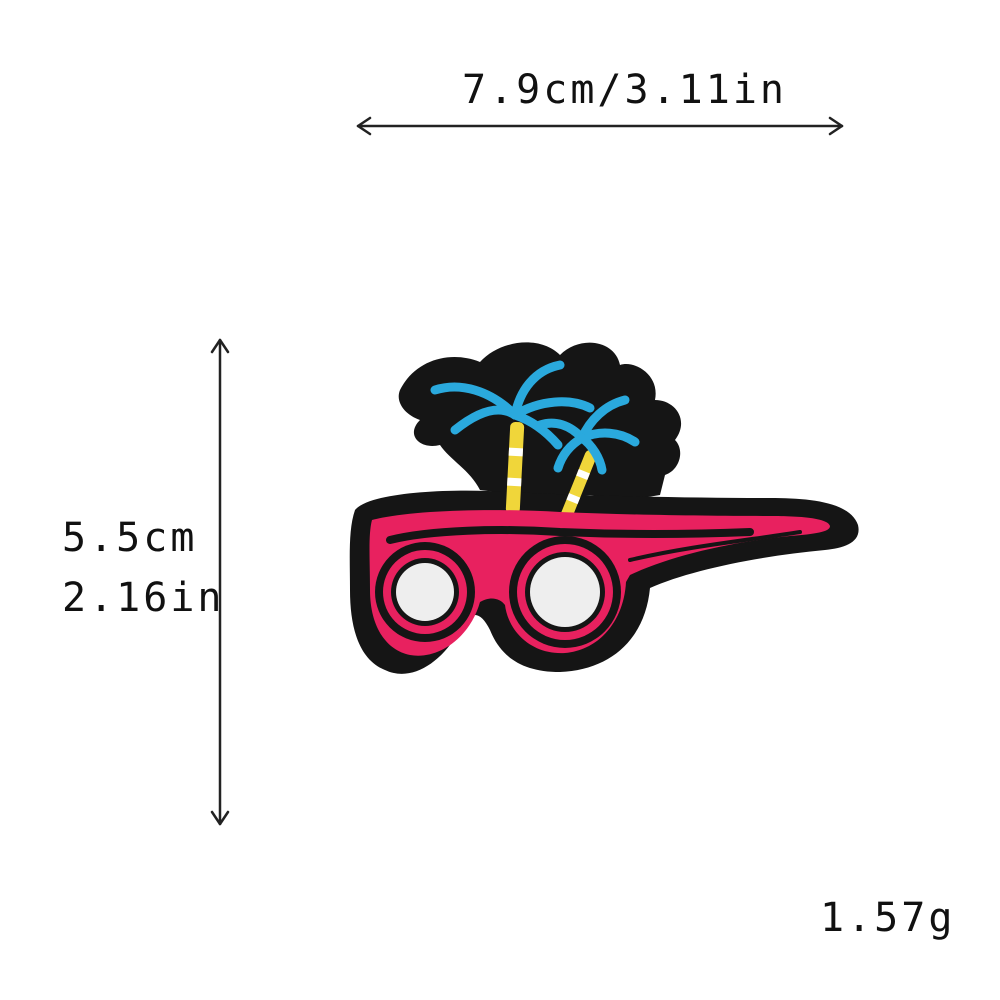 The image size is (1000, 1000). What do you see at coordinates (130, 538) in the screenshot?
I see `height-measurement-cm: 5.5cm` at bounding box center [130, 538].